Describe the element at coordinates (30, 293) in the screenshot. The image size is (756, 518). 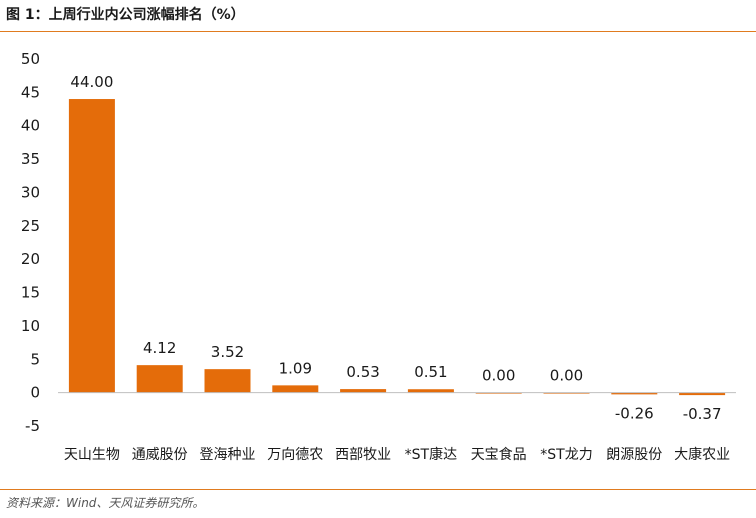
I see `y-tick-label: 15` at that location.